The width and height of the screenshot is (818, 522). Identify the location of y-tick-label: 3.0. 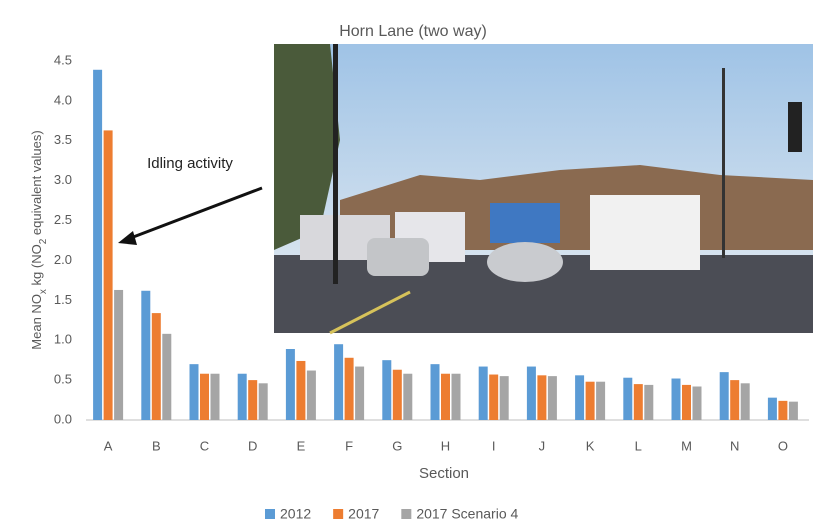
(63, 179).